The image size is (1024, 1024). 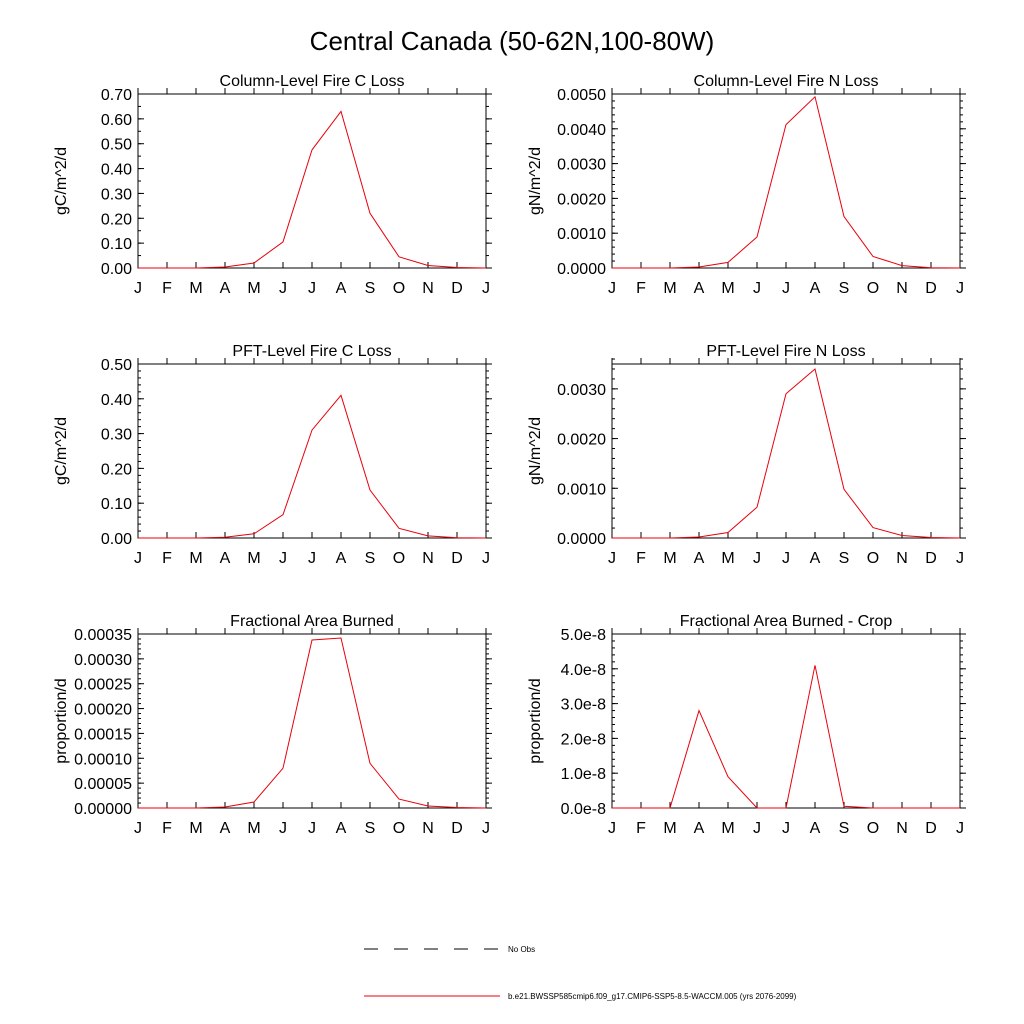 What do you see at coordinates (116, 365) in the screenshot?
I see `y-tick-label: 0.50` at bounding box center [116, 365].